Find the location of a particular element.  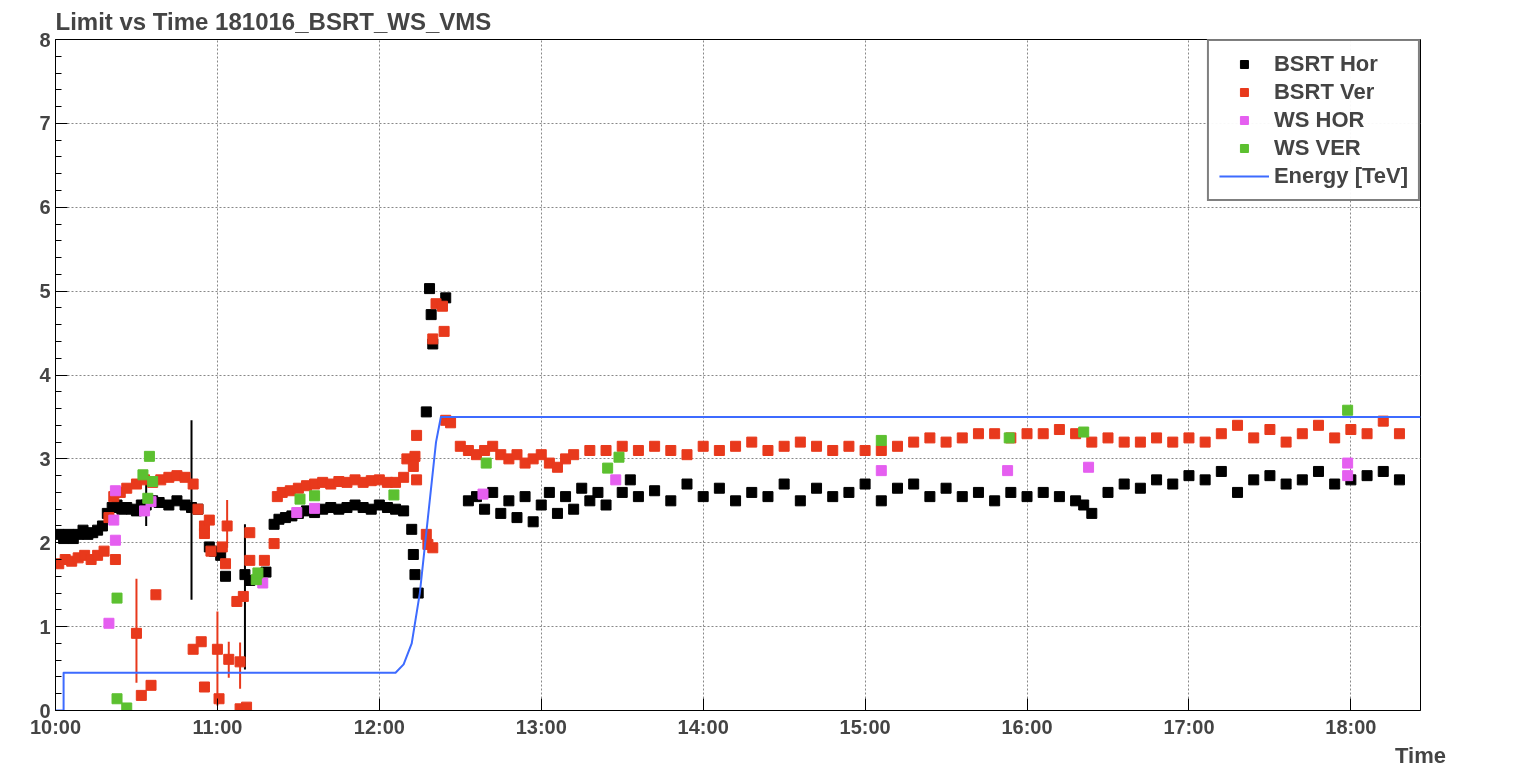

y-tick-label: 3 is located at coordinates (45, 458).